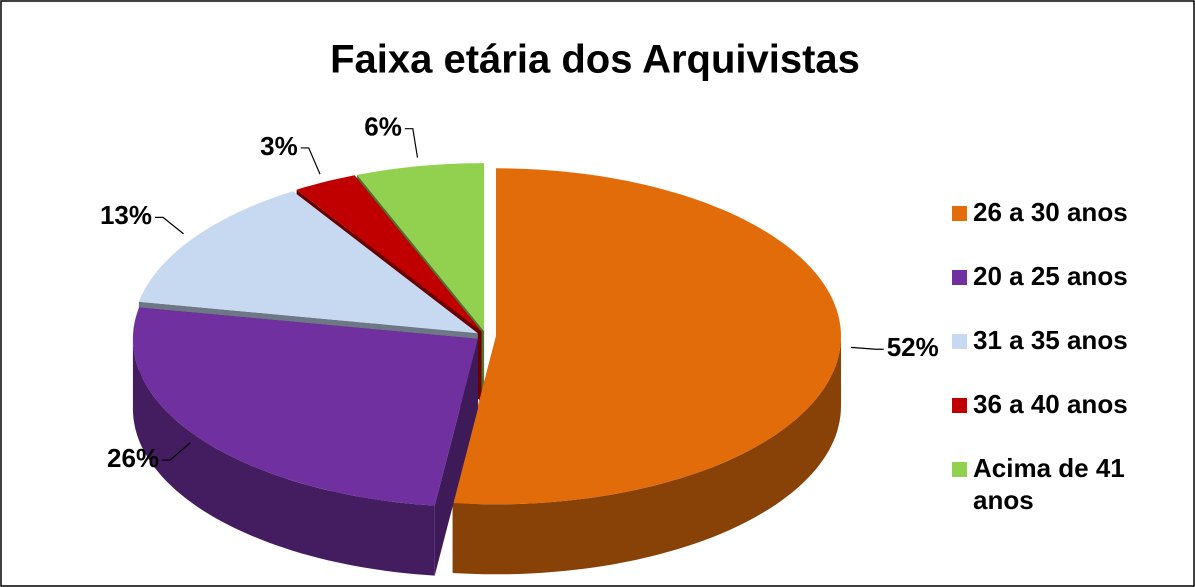 The image size is (1195, 587). What do you see at coordinates (126, 215) in the screenshot?
I see `data-label: 13%` at bounding box center [126, 215].